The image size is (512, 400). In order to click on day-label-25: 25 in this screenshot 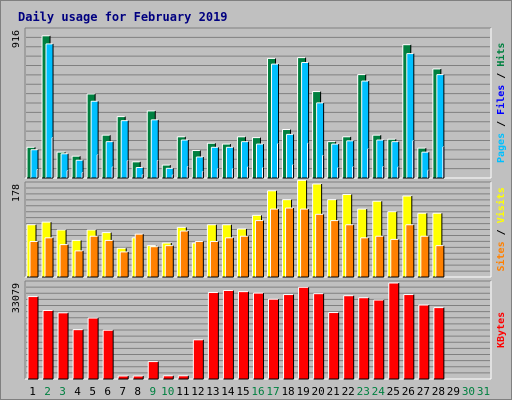, I will do `click(393, 391)`.